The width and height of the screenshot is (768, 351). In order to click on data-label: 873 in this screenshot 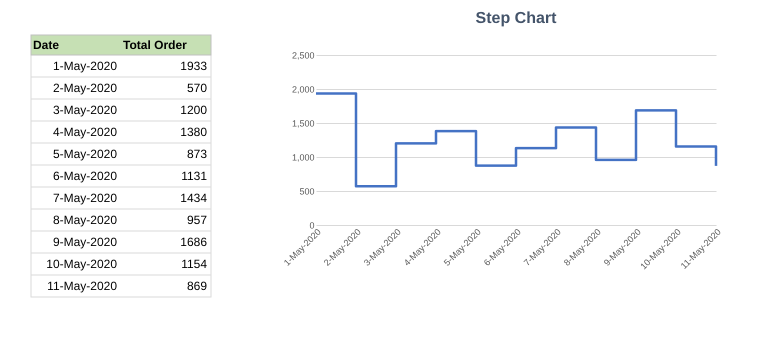, I will do `click(197, 154)`.